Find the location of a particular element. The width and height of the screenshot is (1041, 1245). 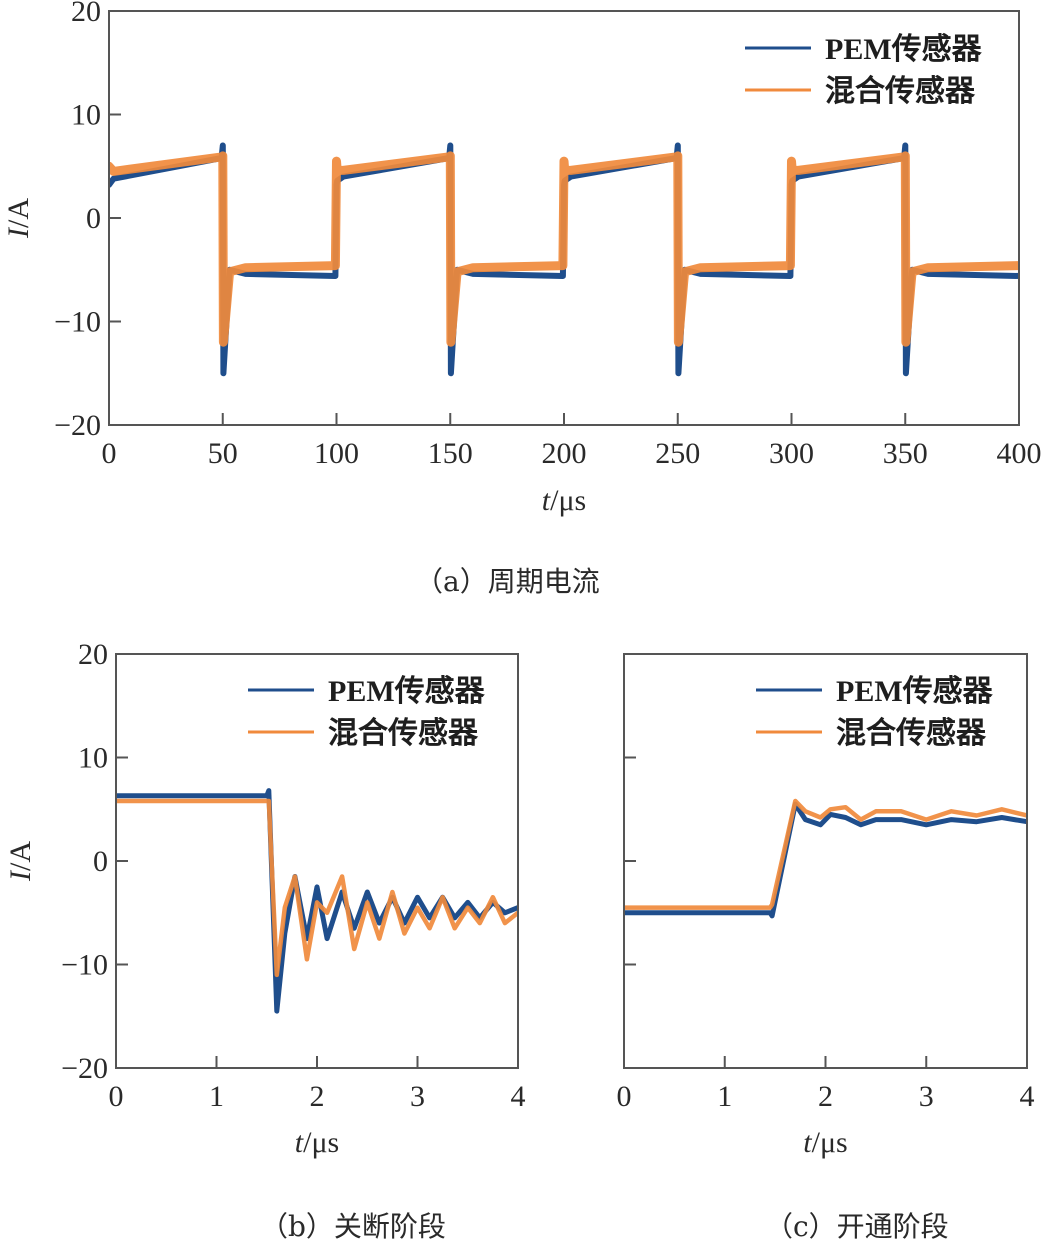

series-hybrid-sensor is located at coordinates (564, 249).